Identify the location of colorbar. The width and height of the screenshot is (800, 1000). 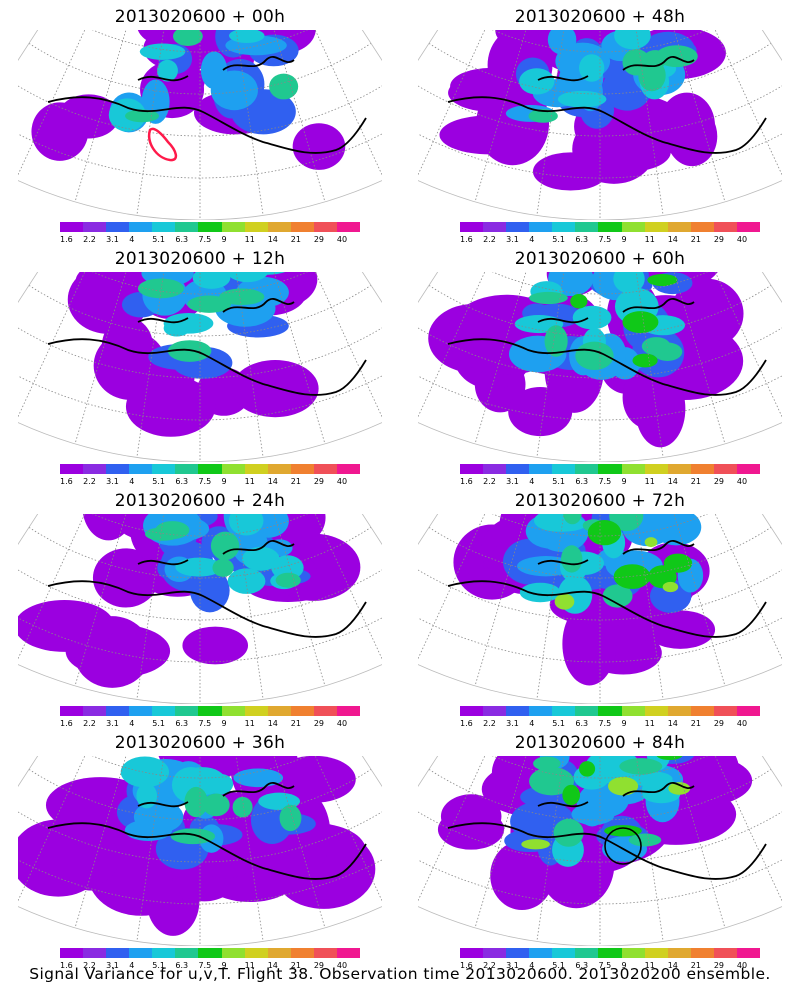
(610, 469).